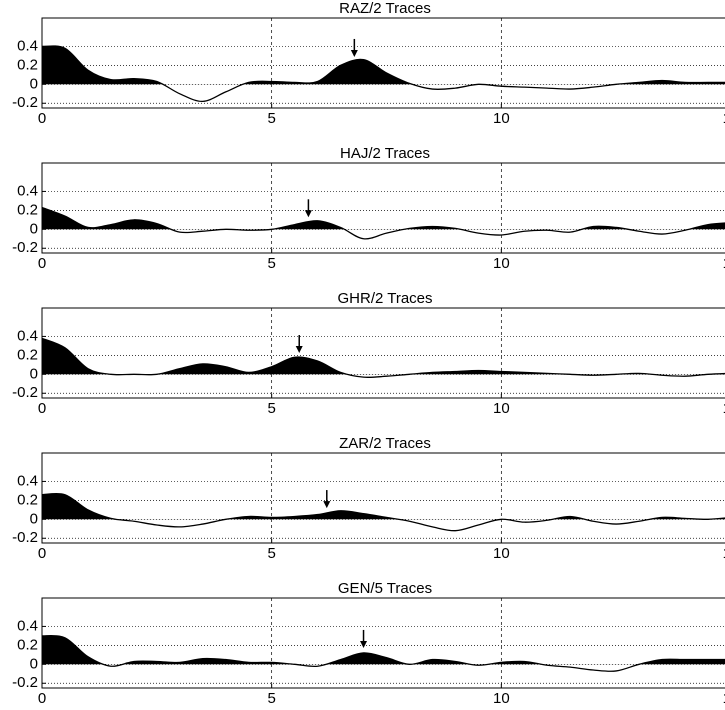  What do you see at coordinates (384, 298) in the screenshot?
I see `panel-title: GHR/2 Traces` at bounding box center [384, 298].